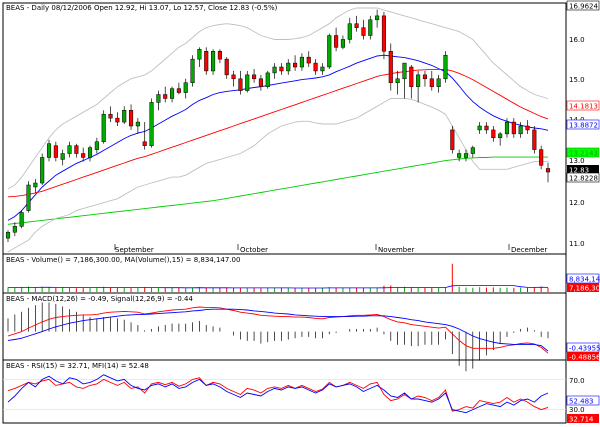  Describe the element at coordinates (577, 80) in the screenshot. I see `price-tick-15: 15.0` at that location.